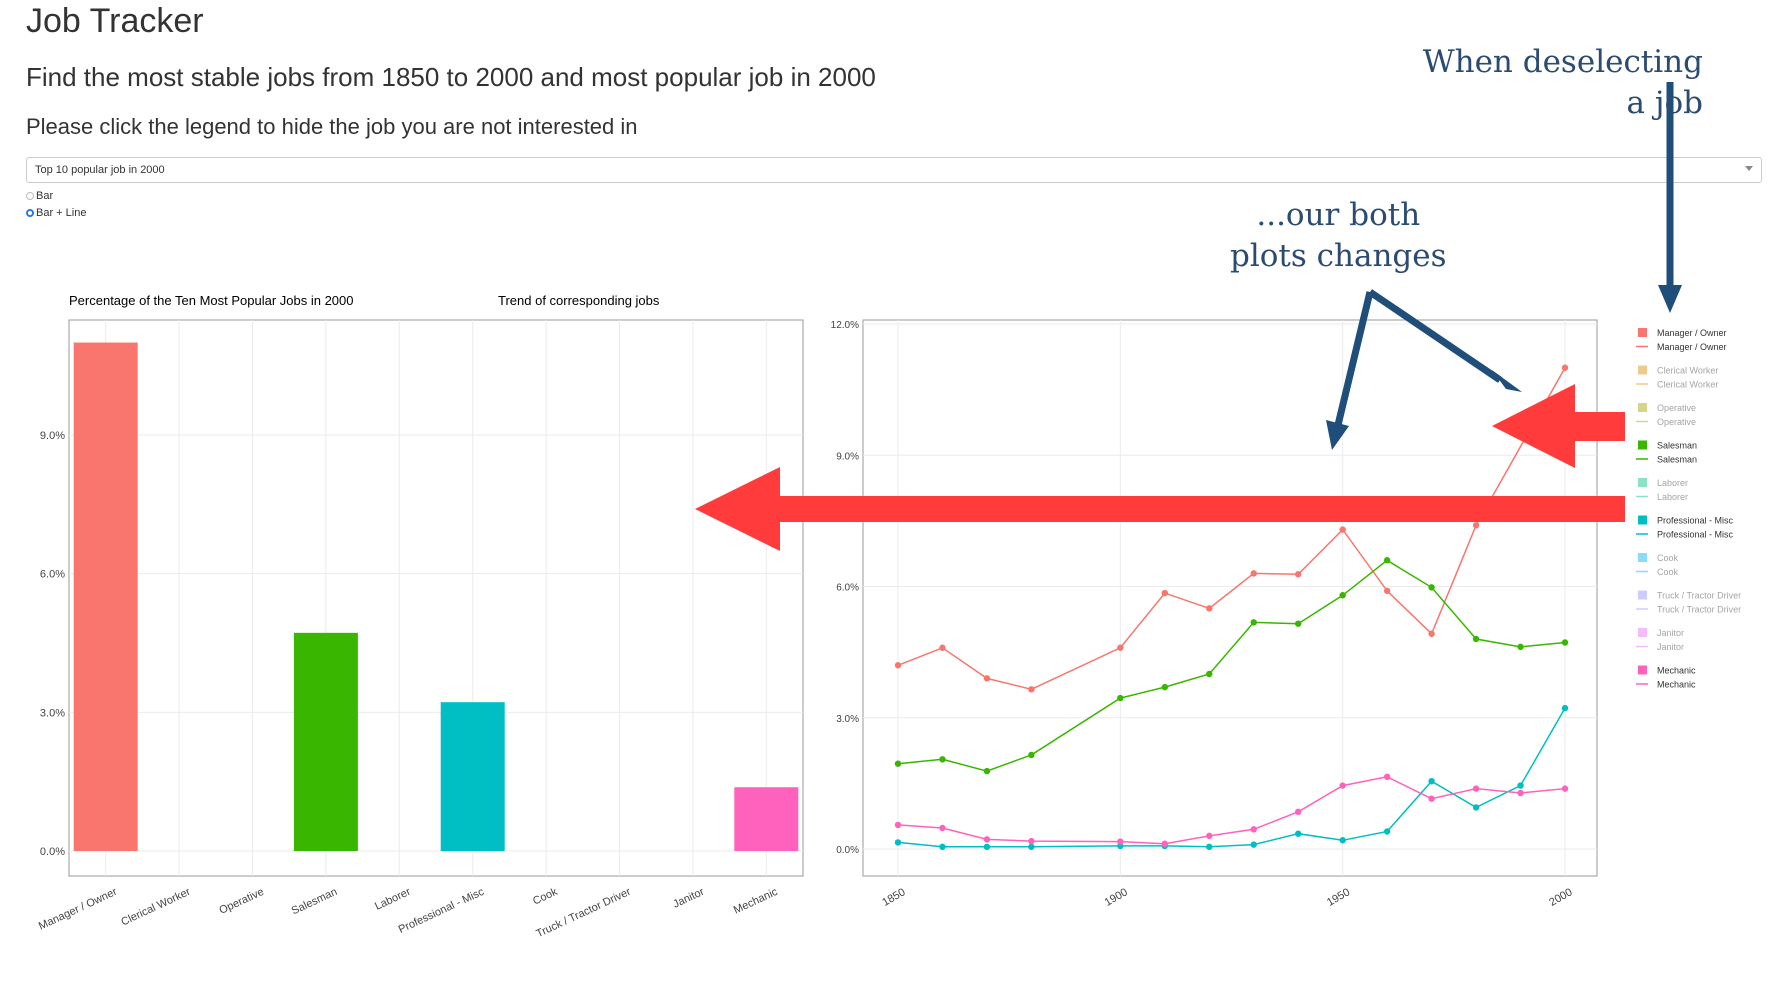  What do you see at coordinates (30, 213) in the screenshot?
I see `radio-bar-line-icon` at bounding box center [30, 213].